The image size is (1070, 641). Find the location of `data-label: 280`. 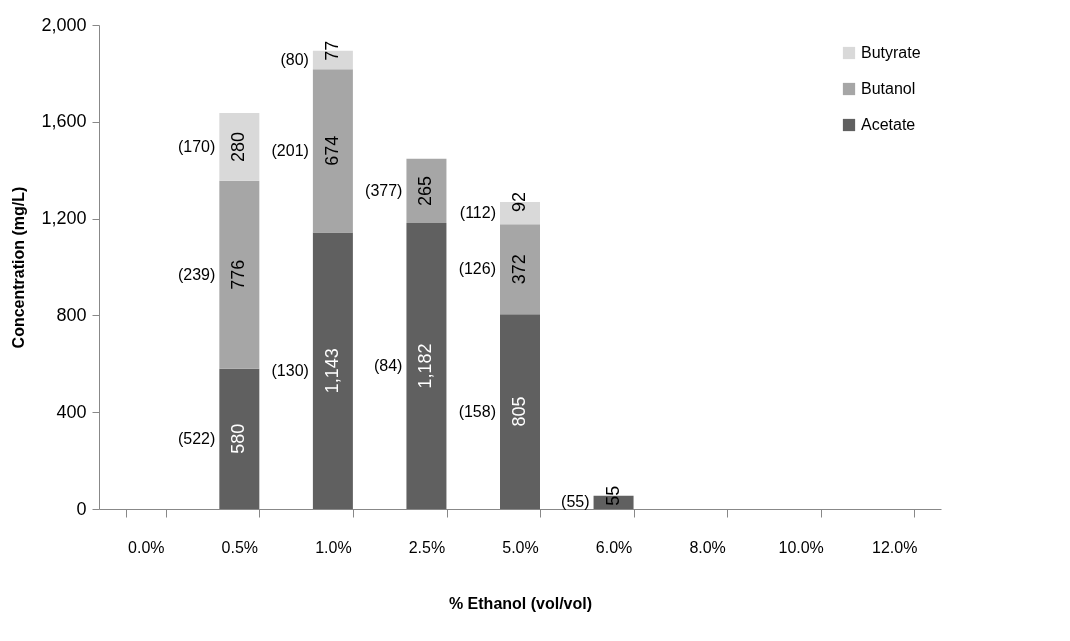

data-label: 280 is located at coordinates (238, 146).